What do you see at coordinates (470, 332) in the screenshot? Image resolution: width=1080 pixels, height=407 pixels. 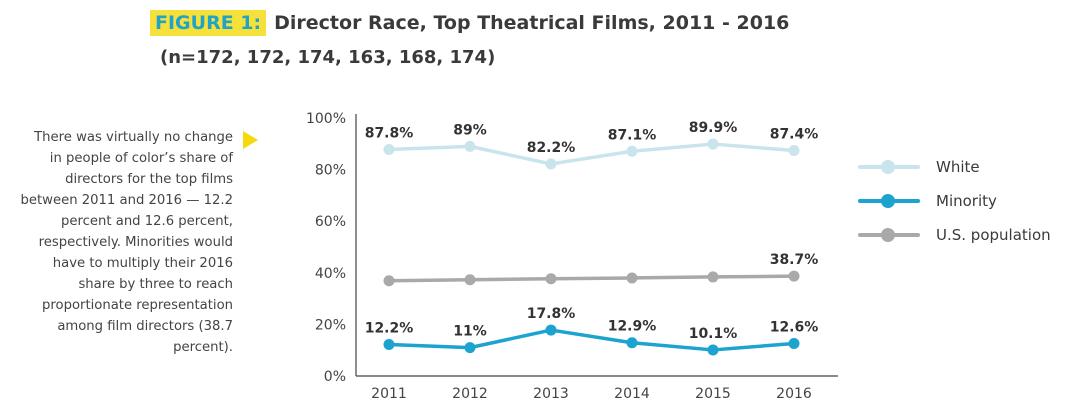 I see `data-label: 11%` at bounding box center [470, 332].